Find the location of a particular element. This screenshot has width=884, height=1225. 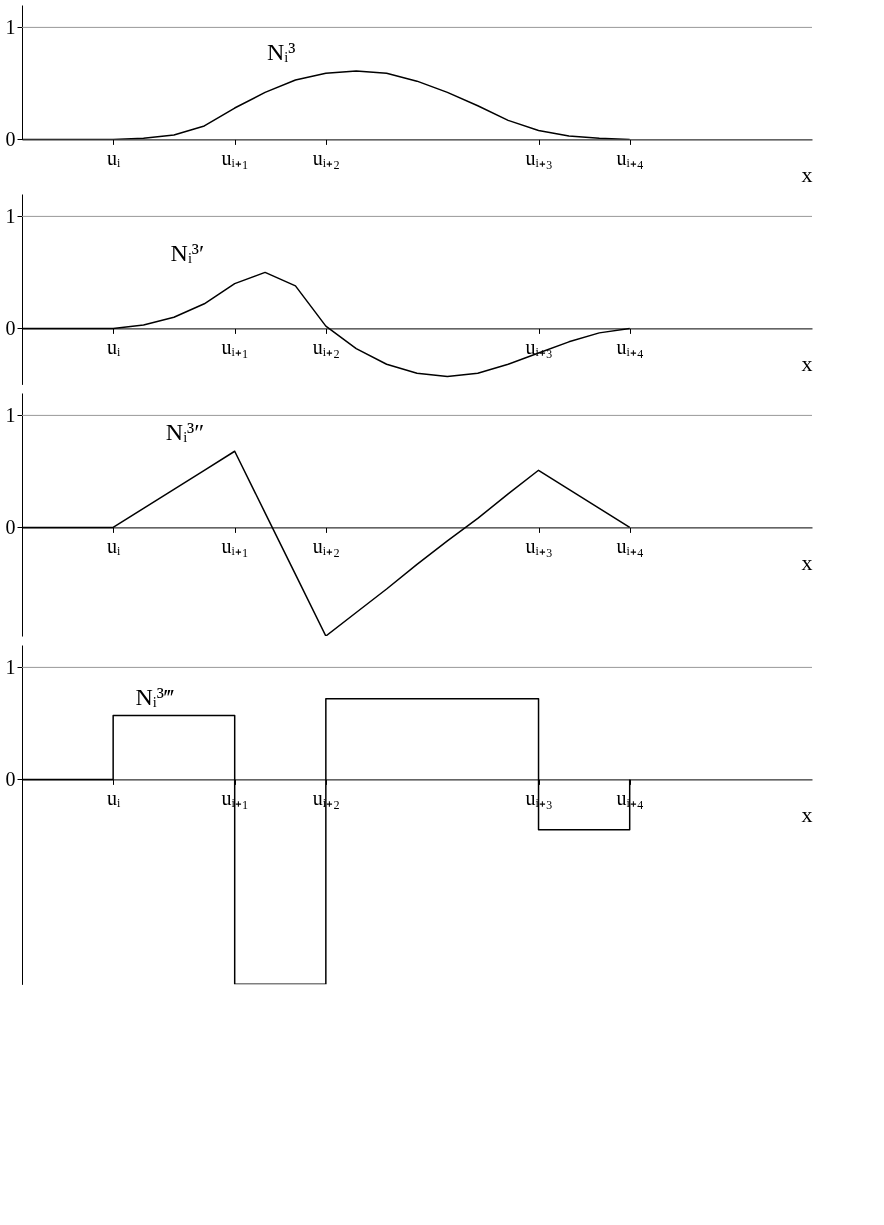

series-label: Nᵢ³ is located at coordinates (281, 52).